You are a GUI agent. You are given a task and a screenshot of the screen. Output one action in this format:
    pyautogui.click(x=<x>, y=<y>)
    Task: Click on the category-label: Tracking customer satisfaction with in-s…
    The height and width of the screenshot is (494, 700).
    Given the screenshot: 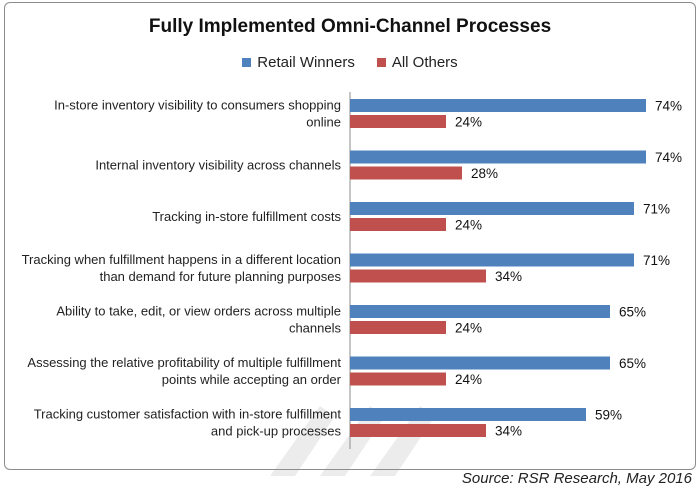 What is the action you would take?
    pyautogui.click(x=188, y=414)
    